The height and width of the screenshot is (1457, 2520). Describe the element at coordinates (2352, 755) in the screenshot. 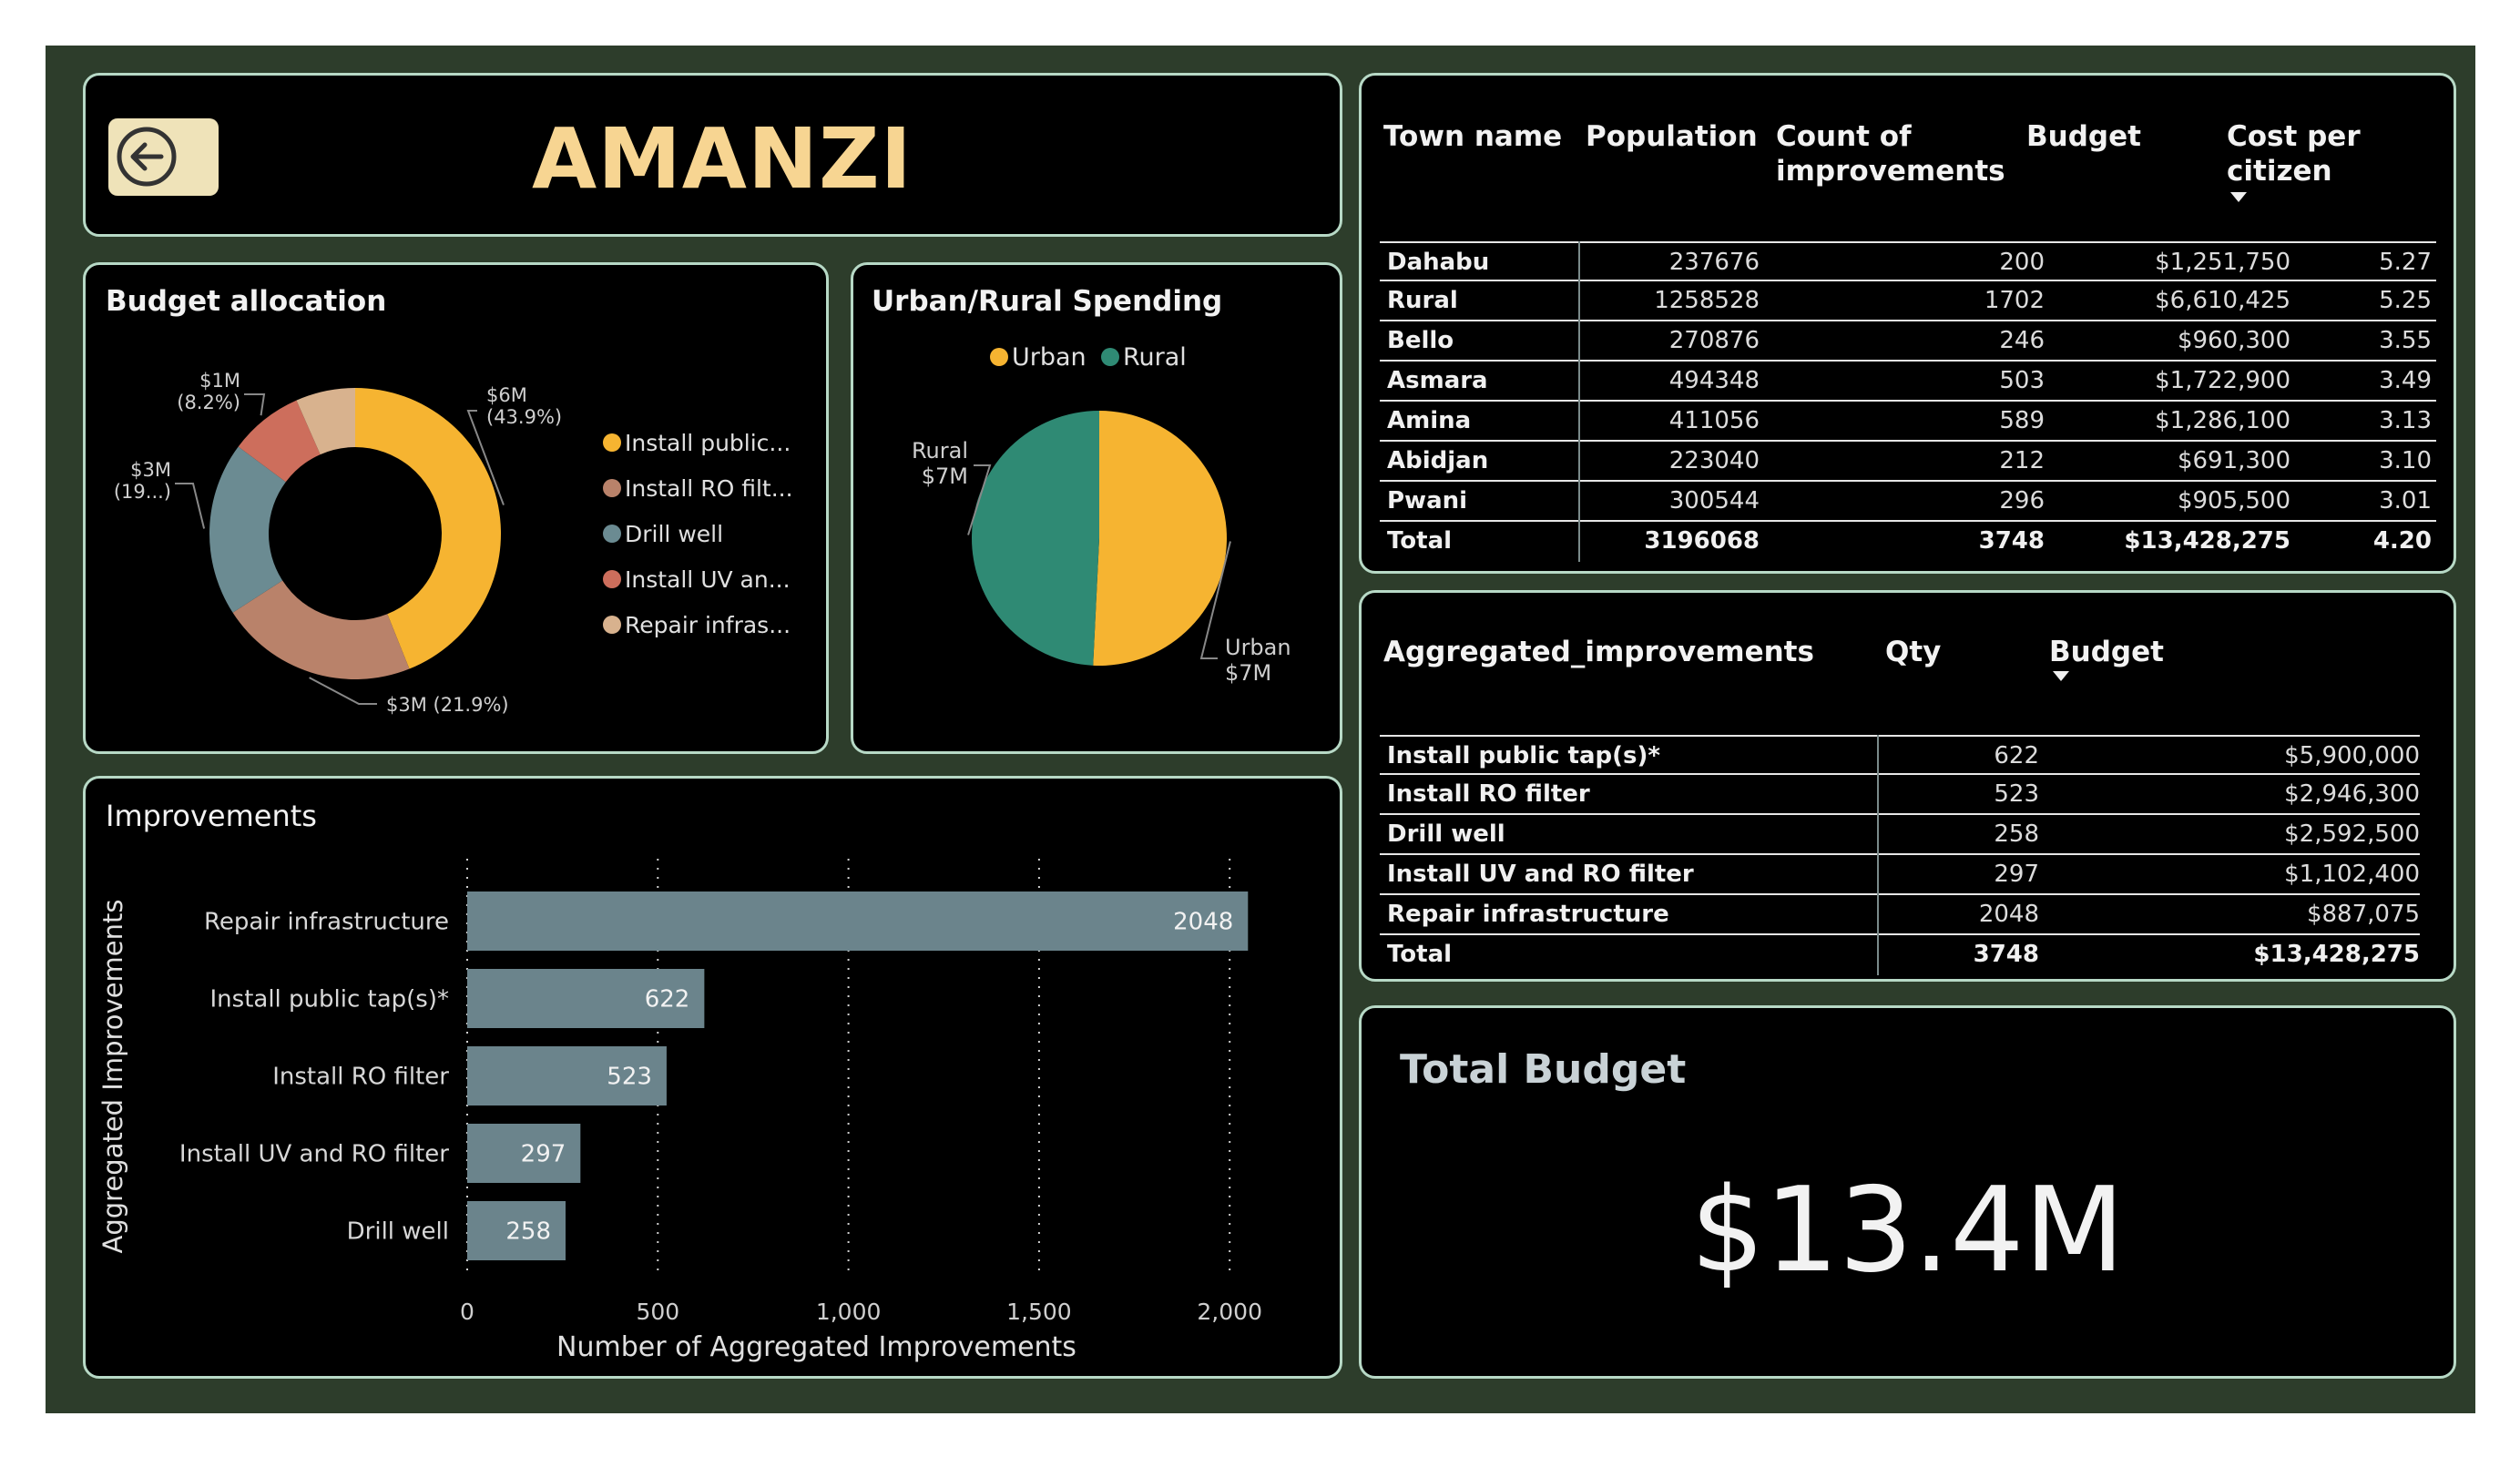

I see `budget-cell: $5,900,000` at that location.